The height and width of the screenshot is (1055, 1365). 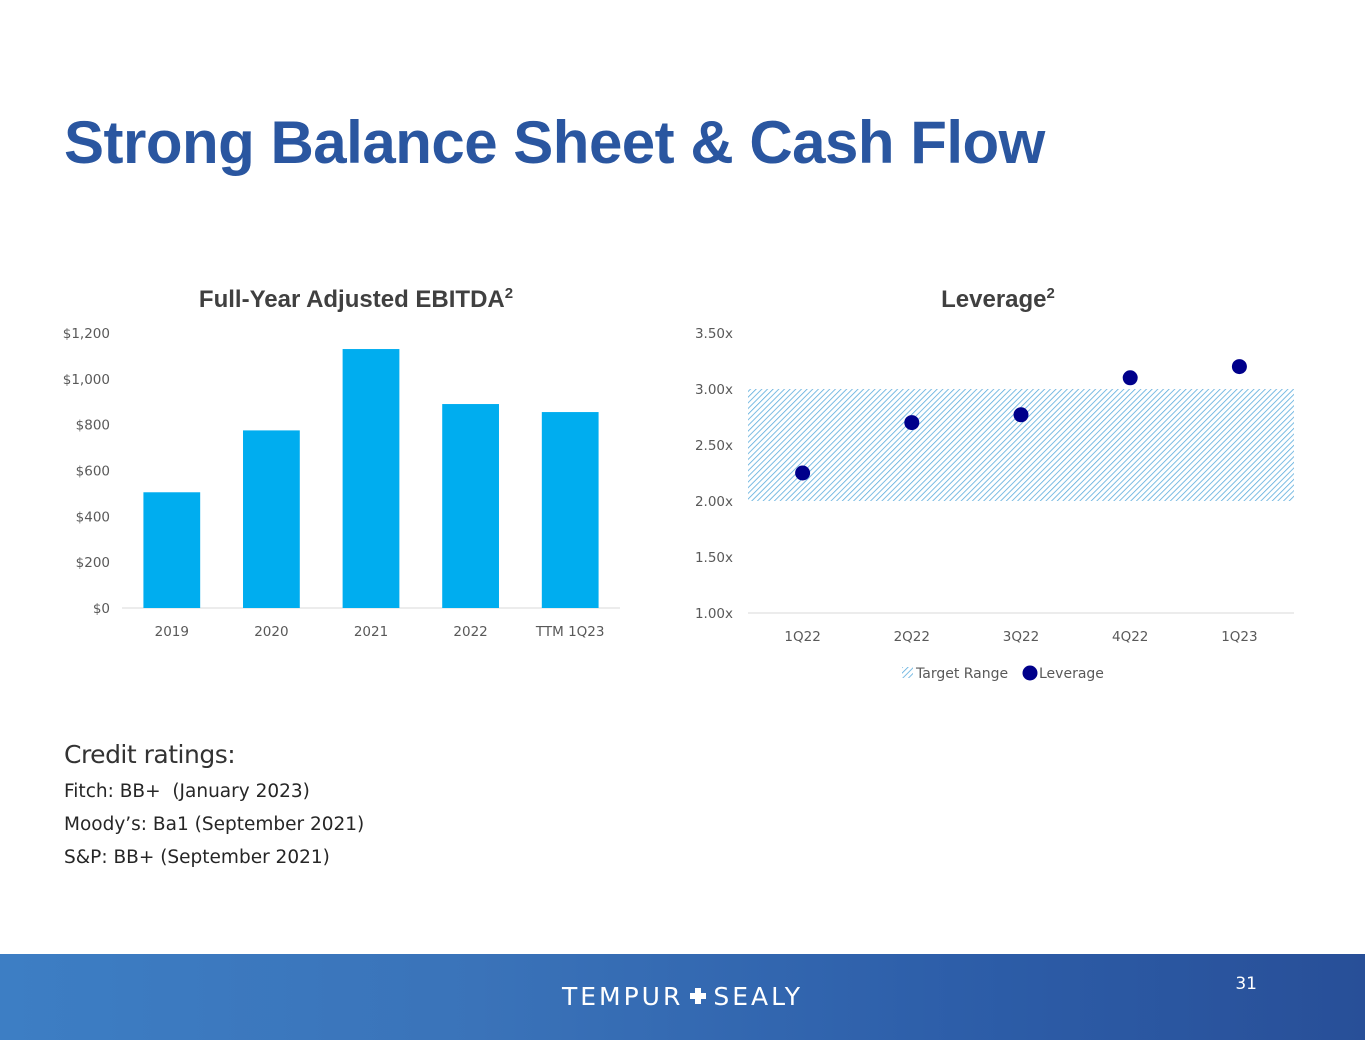 I want to click on x-tick-label: 2020, so click(x=271, y=632).